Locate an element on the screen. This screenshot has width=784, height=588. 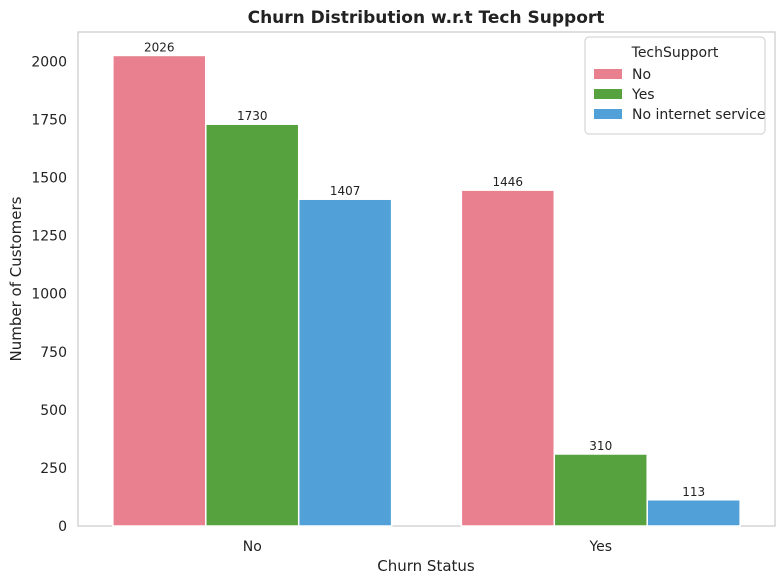
y-axis-label: Number of Customers is located at coordinates (16, 278).